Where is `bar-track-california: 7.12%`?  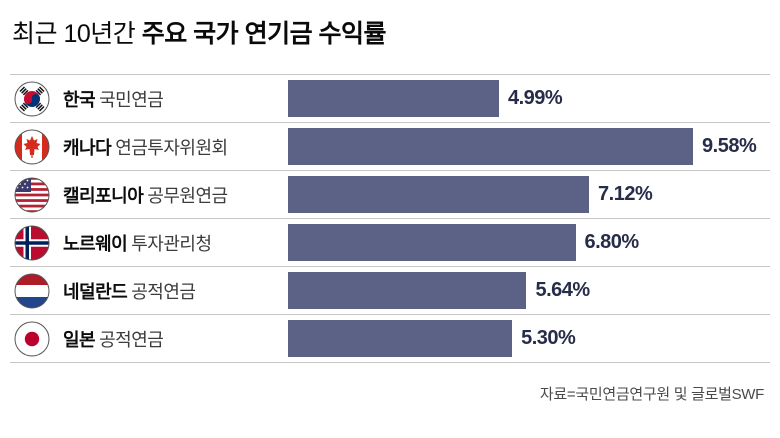 bar-track-california: 7.12% is located at coordinates (529, 194).